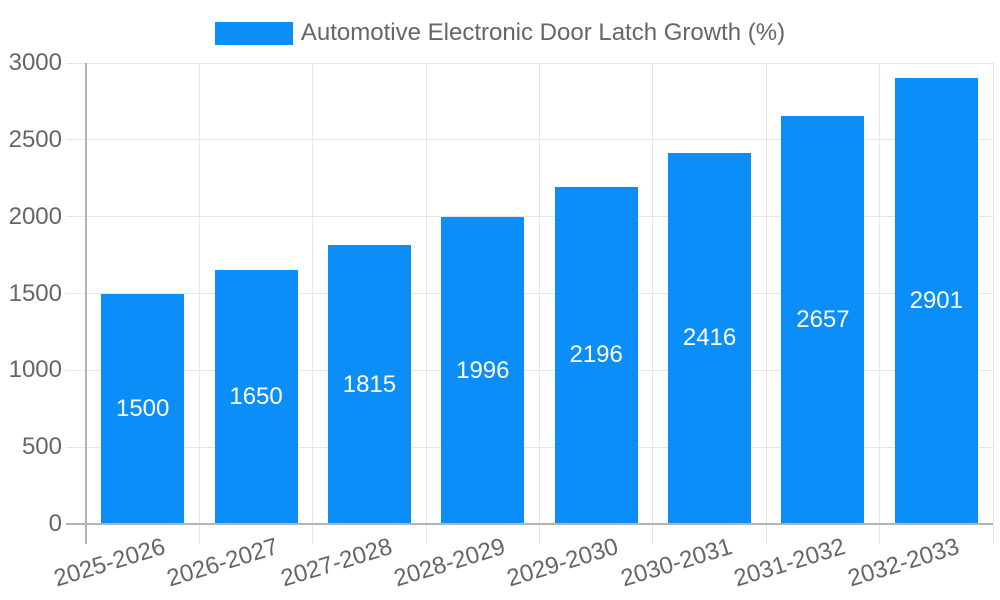 The width and height of the screenshot is (1000, 600). What do you see at coordinates (563, 563) in the screenshot?
I see `x-axis-tick-label: 2029-2030` at bounding box center [563, 563].